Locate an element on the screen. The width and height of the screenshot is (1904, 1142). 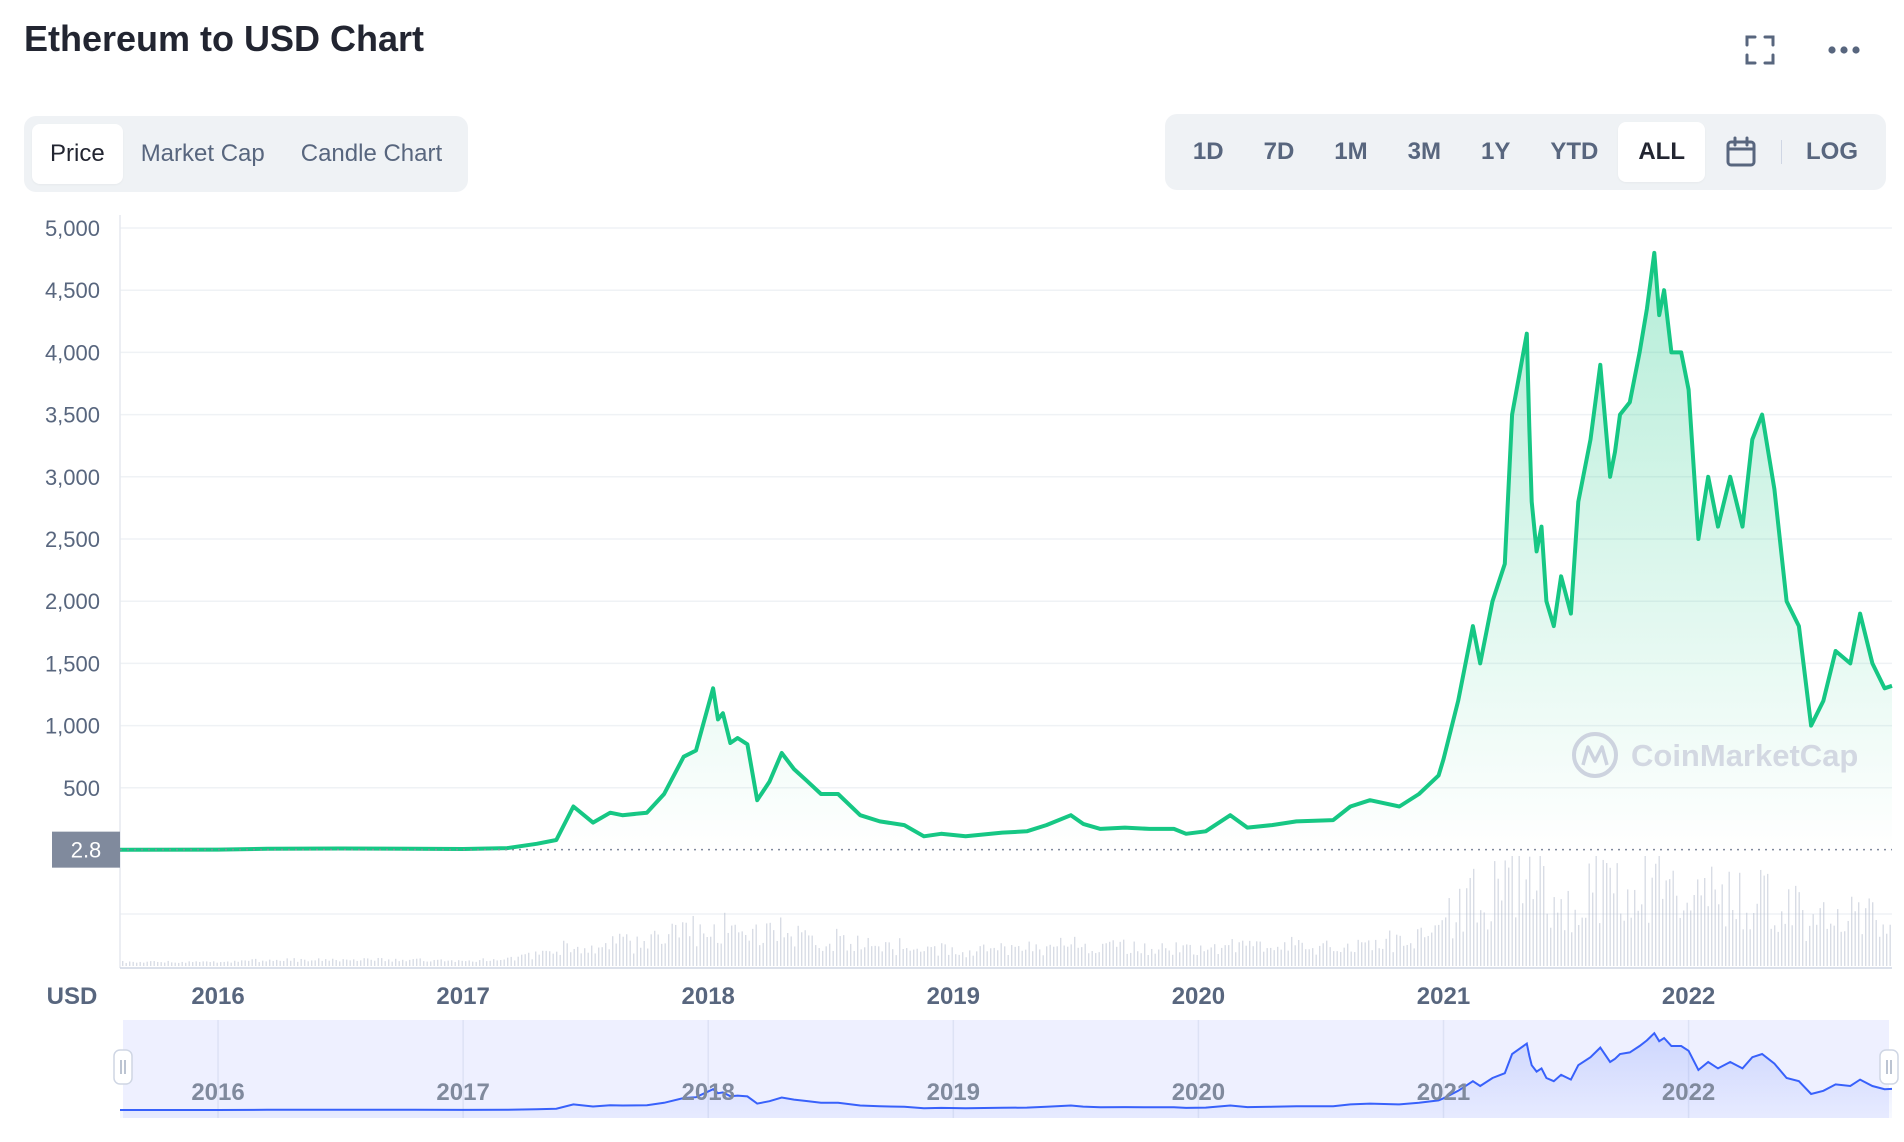
x-tick-label: 2022 is located at coordinates (1688, 996).